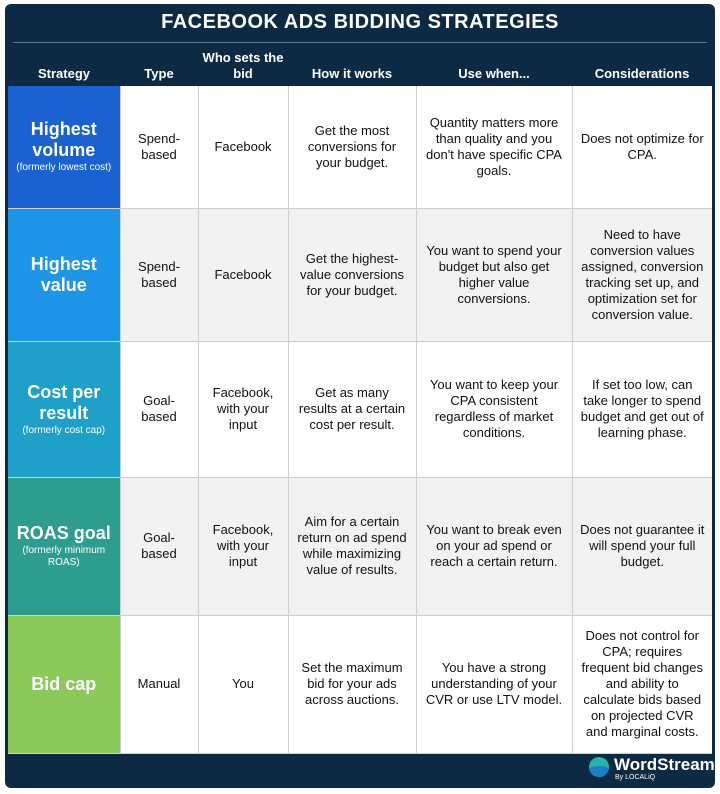 The height and width of the screenshot is (794, 720). I want to click on title-divider, so click(360, 42).